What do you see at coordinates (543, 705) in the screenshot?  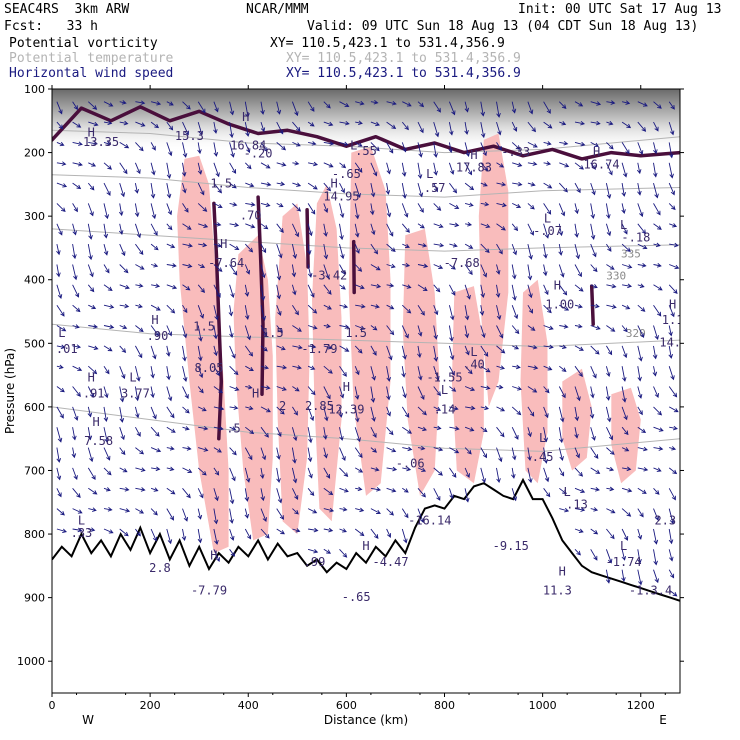 I see `x-tick-label: 1000` at bounding box center [543, 705].